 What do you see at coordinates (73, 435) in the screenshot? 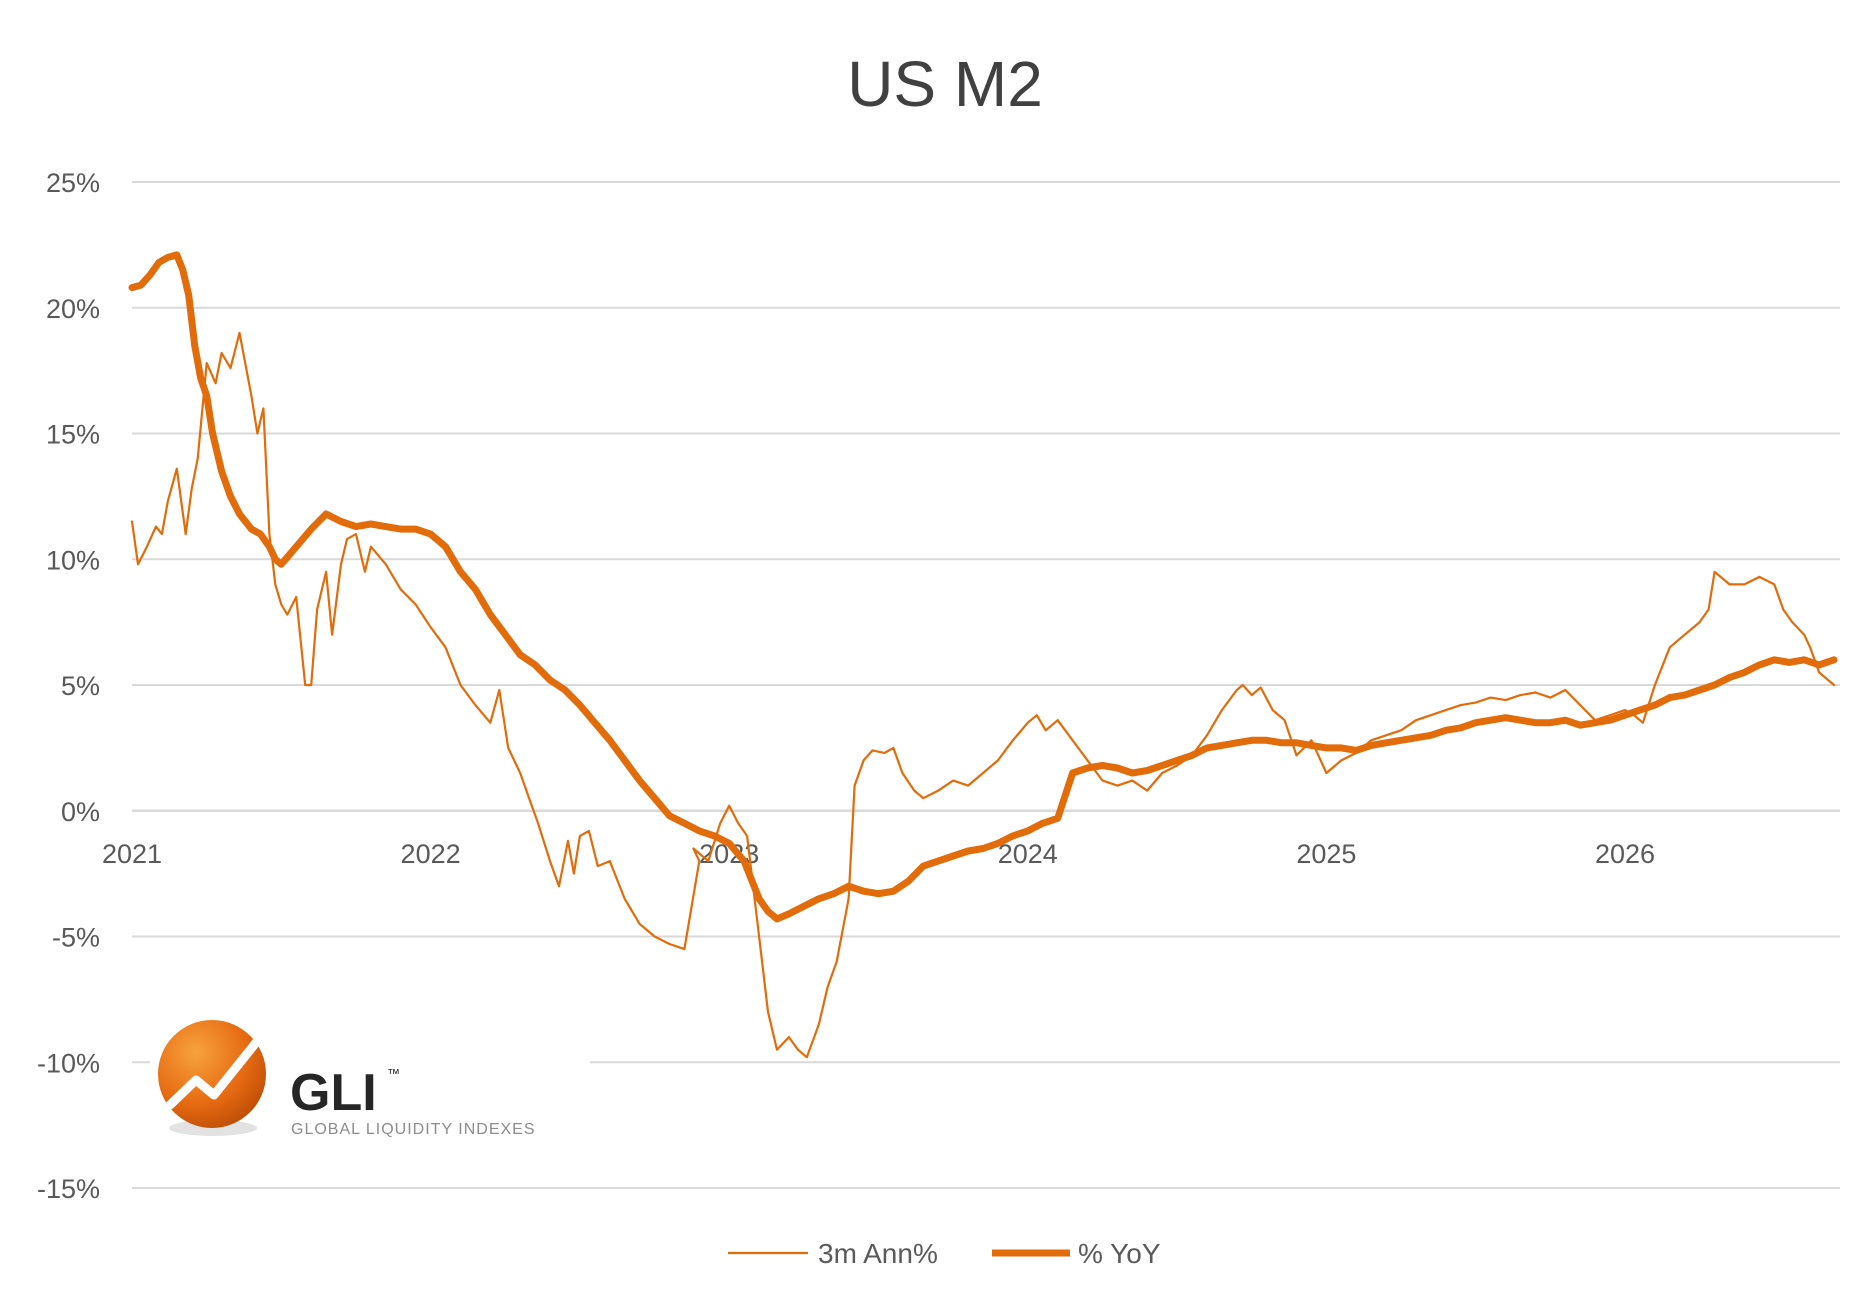
I see `y-tick-label: 15%` at bounding box center [73, 435].